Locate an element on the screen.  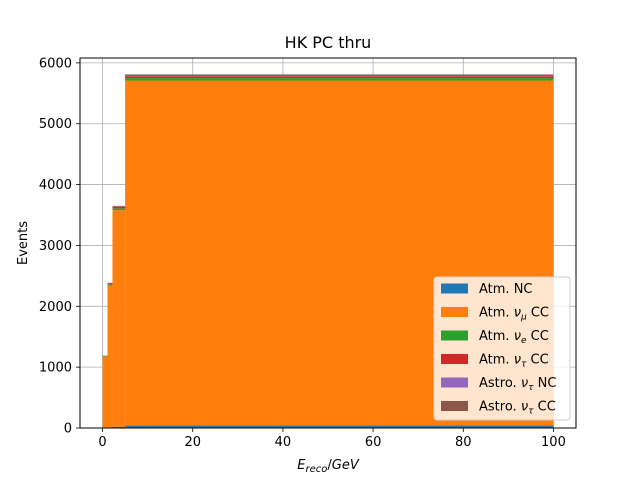
x-tick-label: 100 is located at coordinates (553, 442).